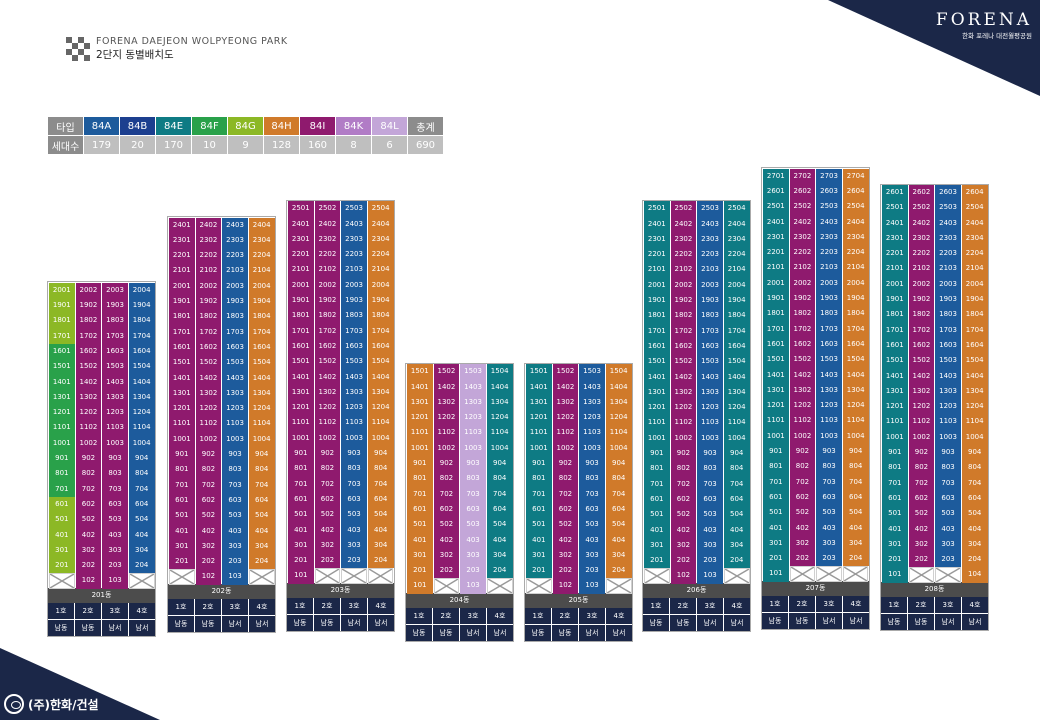  What do you see at coordinates (221, 225) in the screenshot?
I see `floor-row: 2401 2402 2403 2404` at bounding box center [221, 225].